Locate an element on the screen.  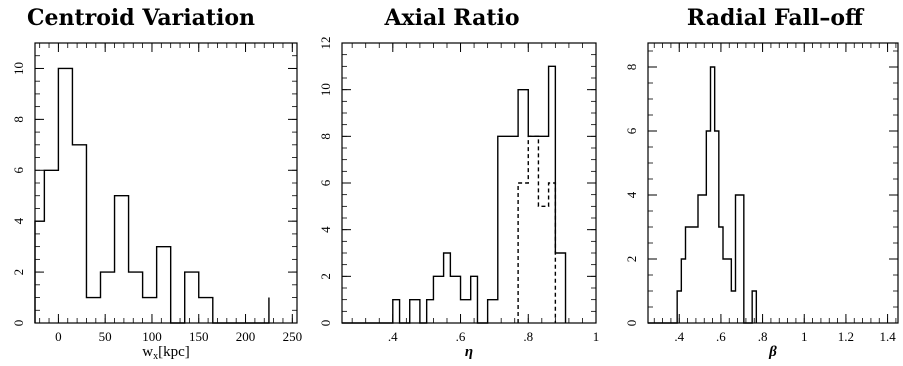
x-tick-label: 1.2 is located at coordinates (846, 336).